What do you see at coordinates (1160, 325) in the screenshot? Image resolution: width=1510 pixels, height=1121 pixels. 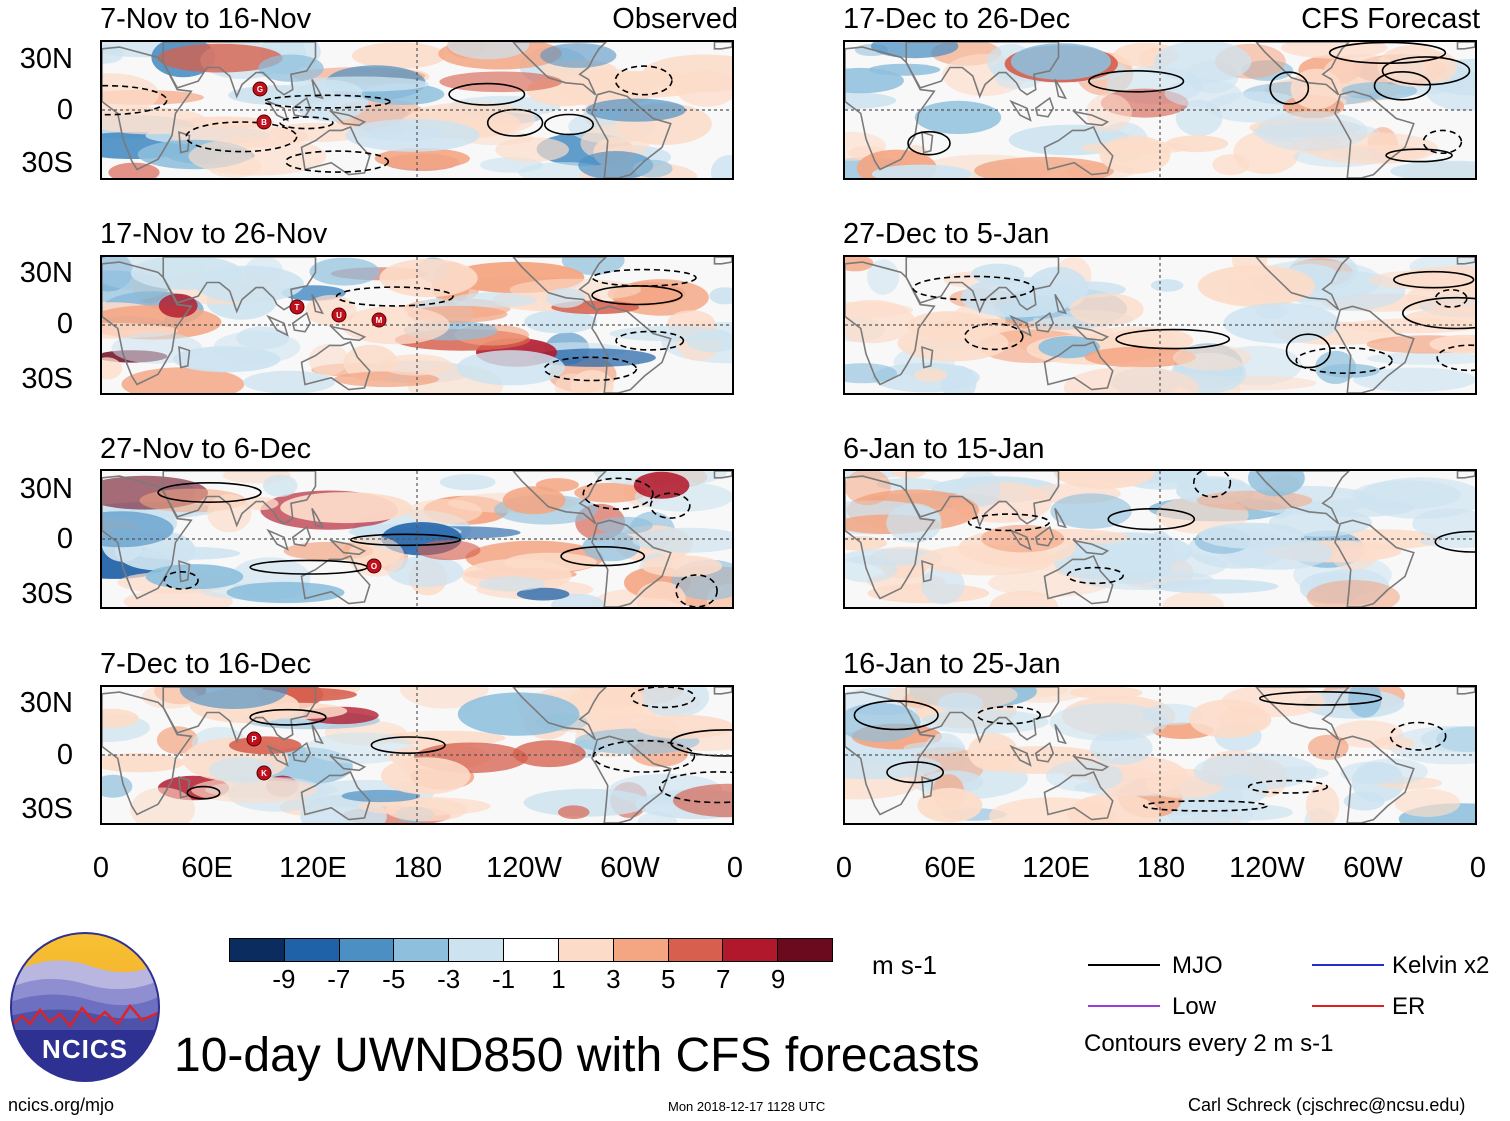 I see `wind-anomaly-field` at bounding box center [1160, 325].